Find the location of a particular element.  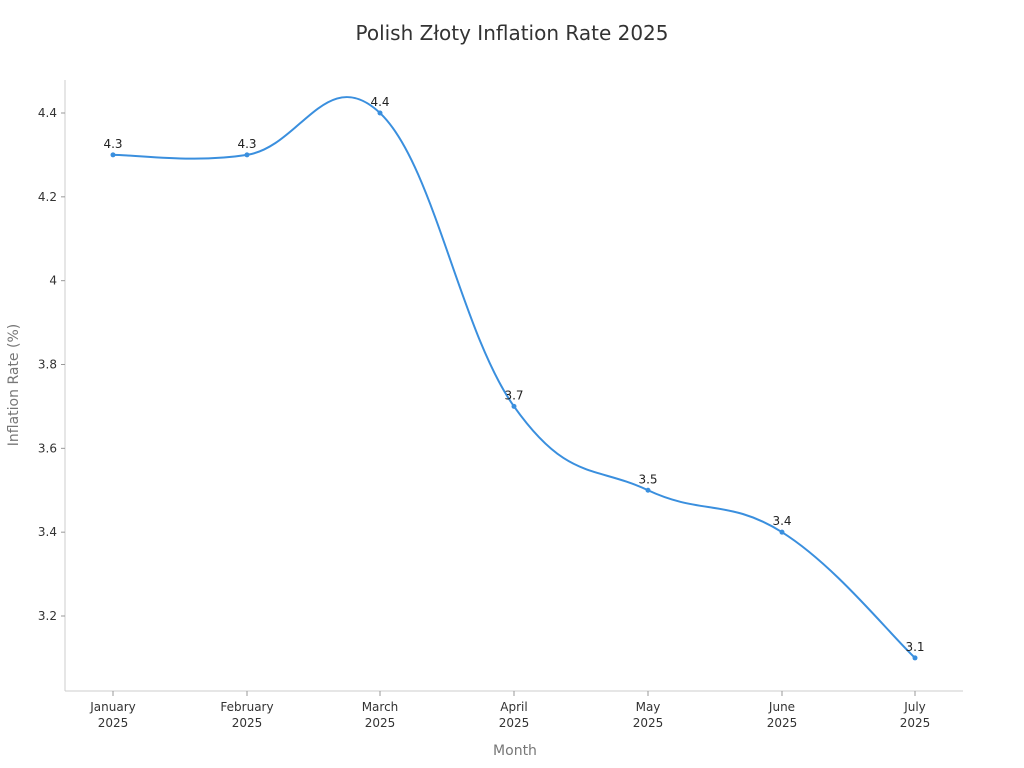

y-tick-label: 4.2 is located at coordinates (47, 197).